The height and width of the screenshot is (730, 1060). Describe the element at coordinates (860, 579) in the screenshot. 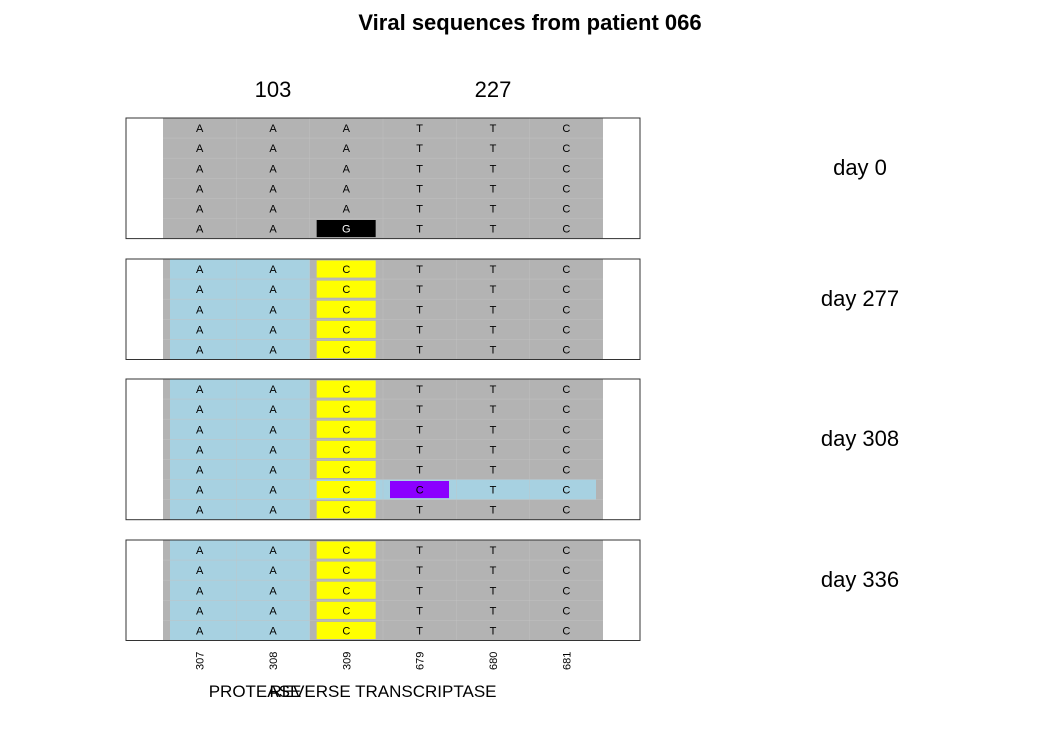

I see `panel-day-label: day 336` at that location.